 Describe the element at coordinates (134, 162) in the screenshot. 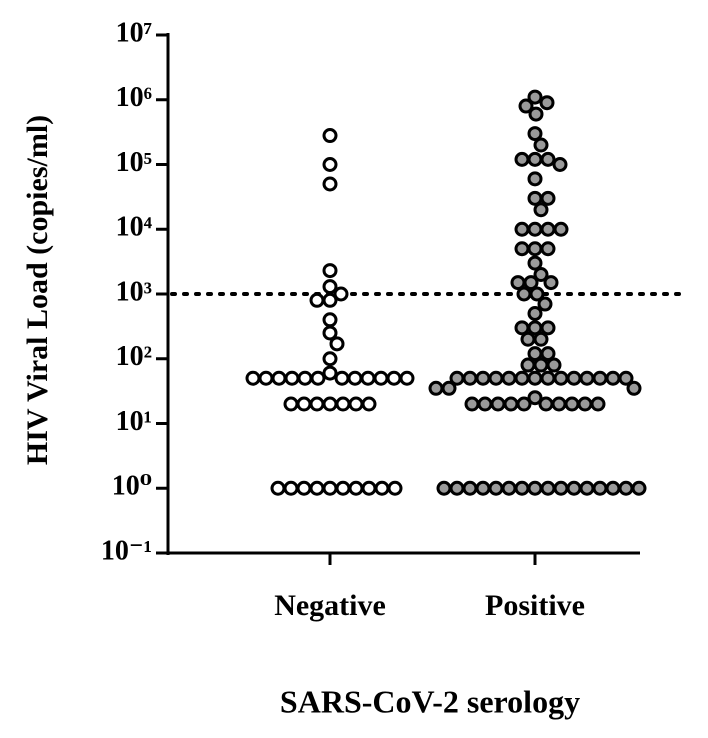

I see `y-tick-label: 10⁵` at that location.